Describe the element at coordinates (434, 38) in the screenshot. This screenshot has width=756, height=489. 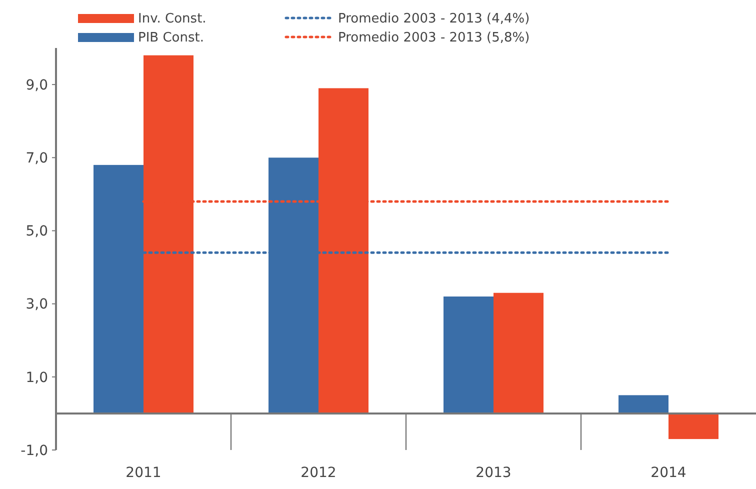
I see `legend-label: Promedio 2003 - 2013 (5,8%)` at that location.